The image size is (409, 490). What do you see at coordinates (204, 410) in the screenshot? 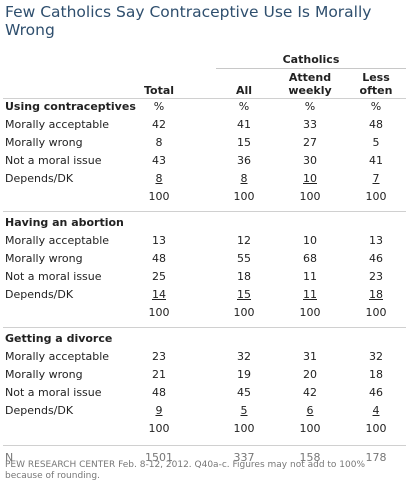
I see `table-row: Depends/DK 9 5 6 4` at bounding box center [204, 410].